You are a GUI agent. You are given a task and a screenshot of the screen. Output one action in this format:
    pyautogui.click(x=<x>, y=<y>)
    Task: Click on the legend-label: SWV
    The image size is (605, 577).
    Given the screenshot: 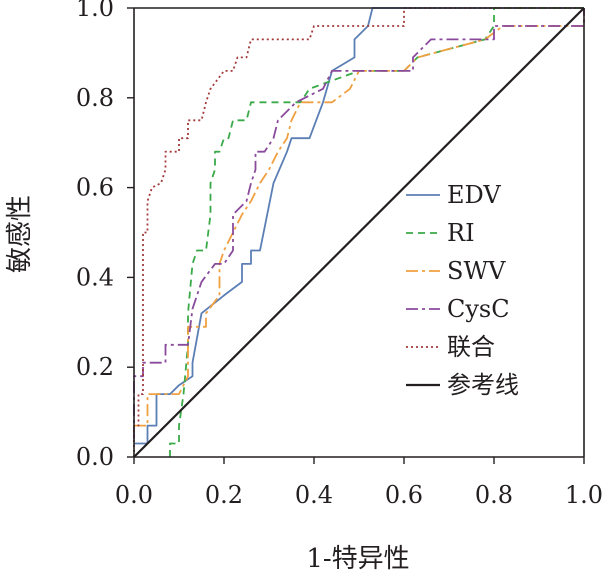 What is the action you would take?
    pyautogui.click(x=476, y=271)
    